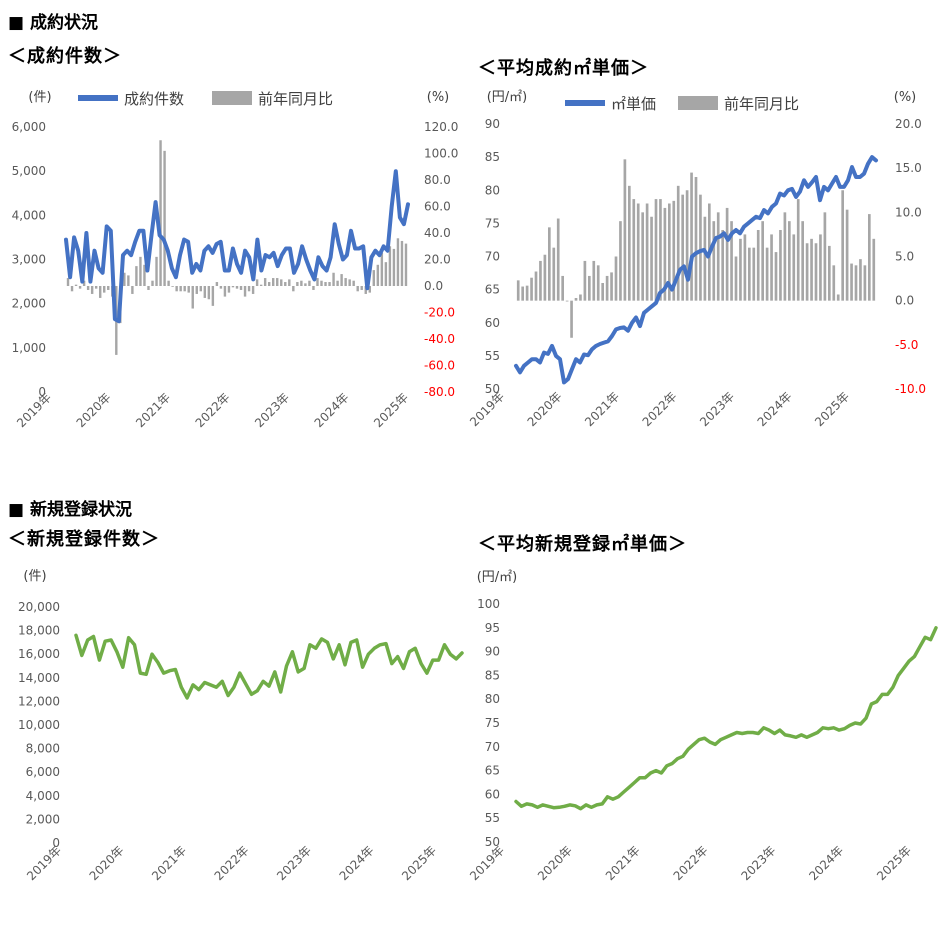  I want to click on left-axis-tick: 10,000, so click(39, 725).